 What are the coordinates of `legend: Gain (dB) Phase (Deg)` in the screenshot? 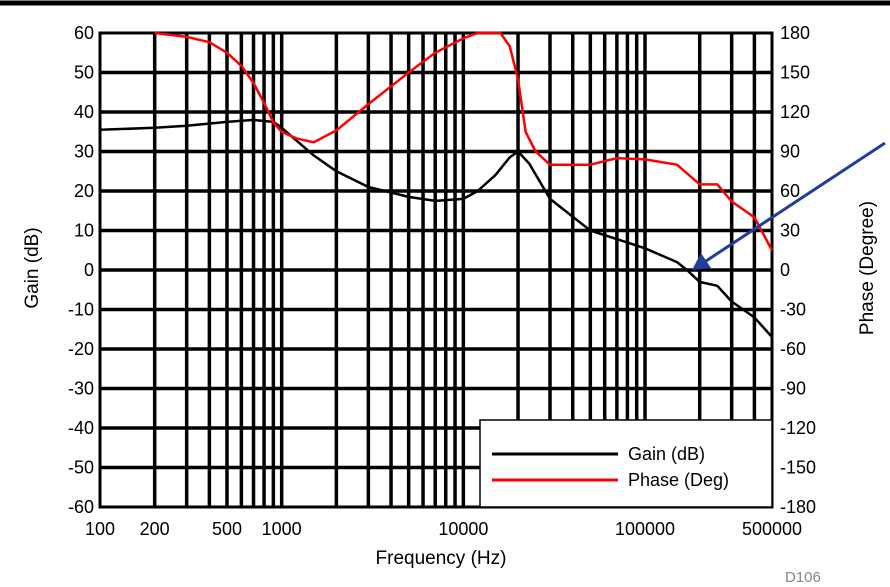 It's located at (626, 463).